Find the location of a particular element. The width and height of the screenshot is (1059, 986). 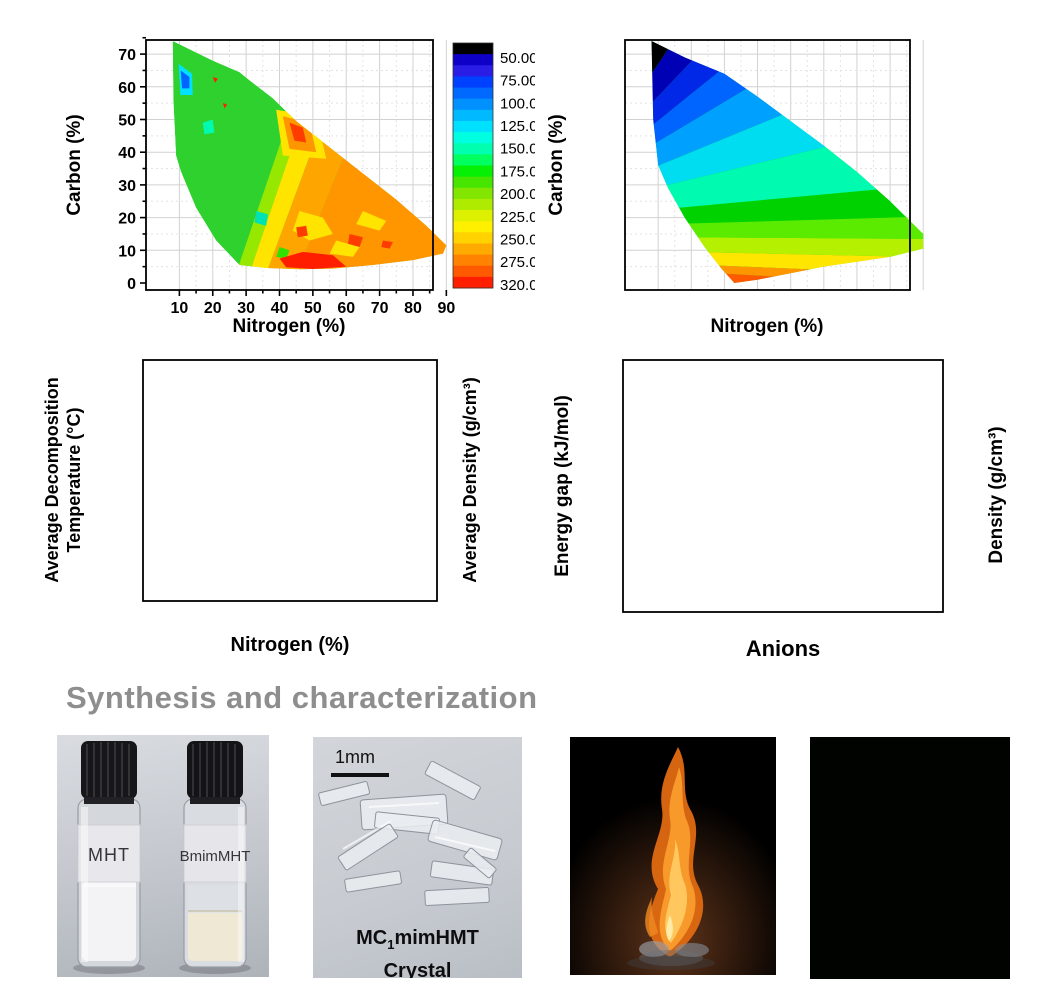

colorbar-label: 225.0 is located at coordinates (517, 217).